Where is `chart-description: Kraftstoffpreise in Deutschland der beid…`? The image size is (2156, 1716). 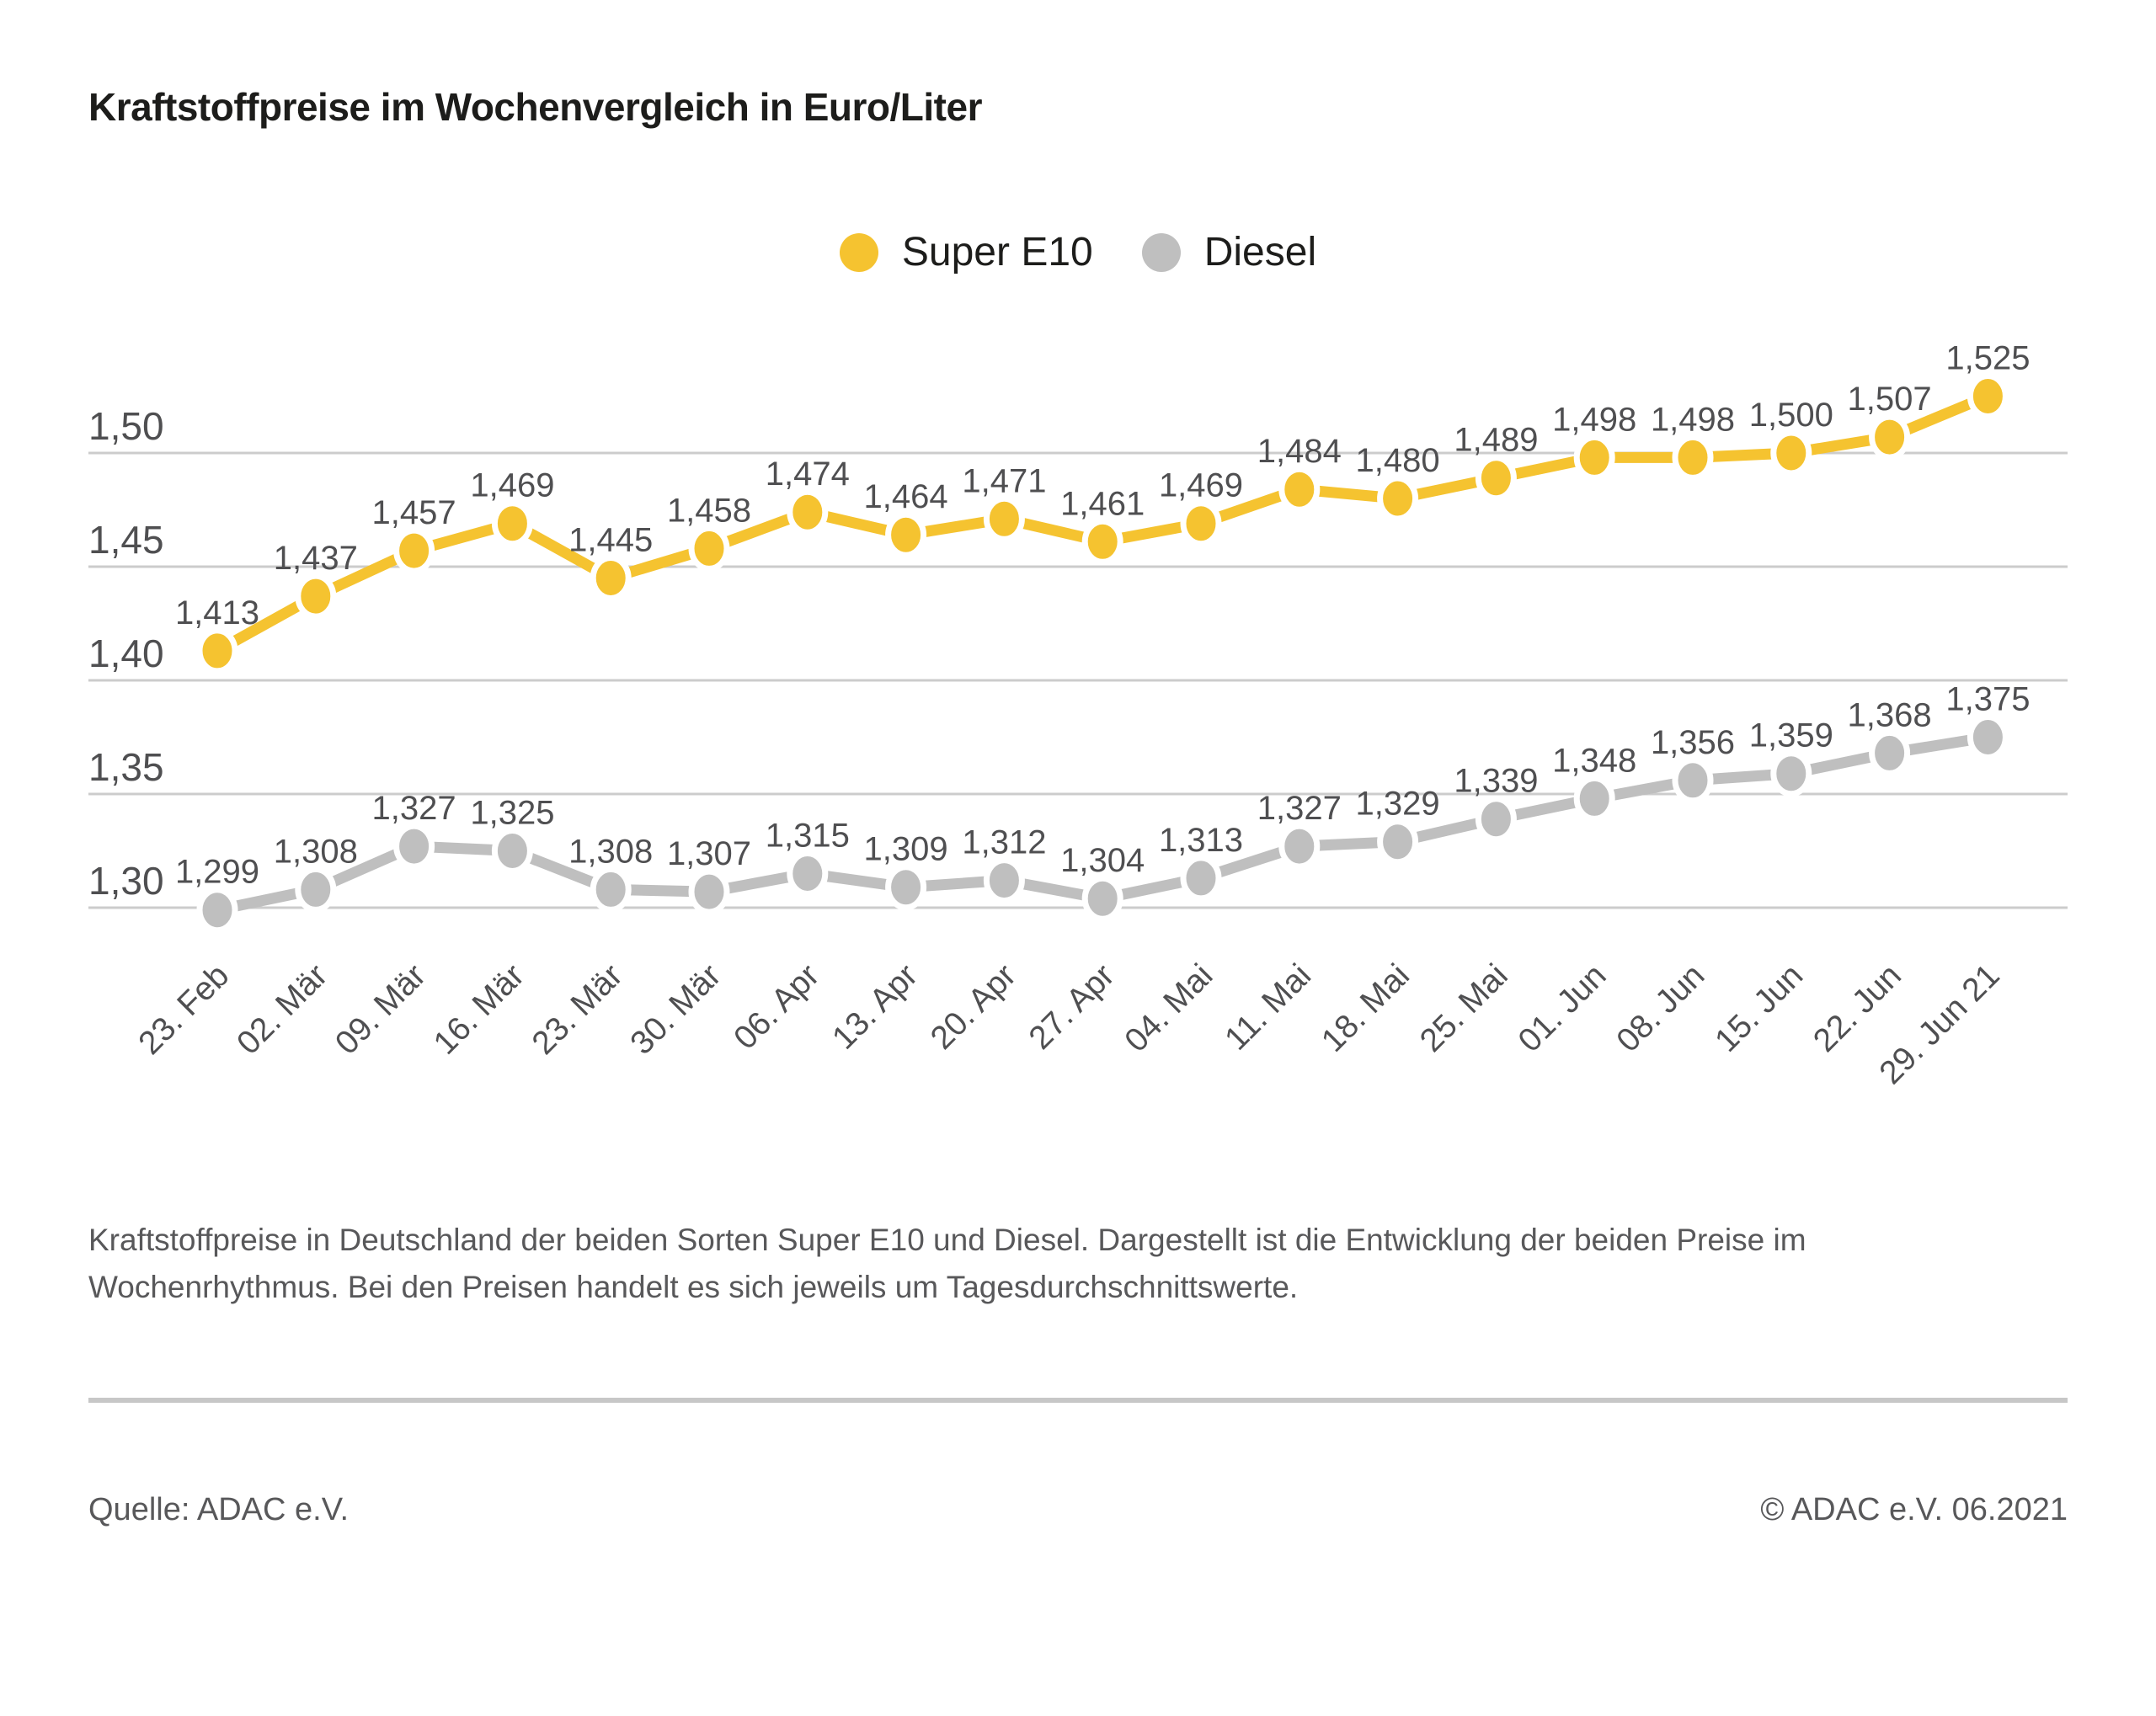 chart-description: Kraftstoffpreise in Deutschland der beid… is located at coordinates (947, 1263).